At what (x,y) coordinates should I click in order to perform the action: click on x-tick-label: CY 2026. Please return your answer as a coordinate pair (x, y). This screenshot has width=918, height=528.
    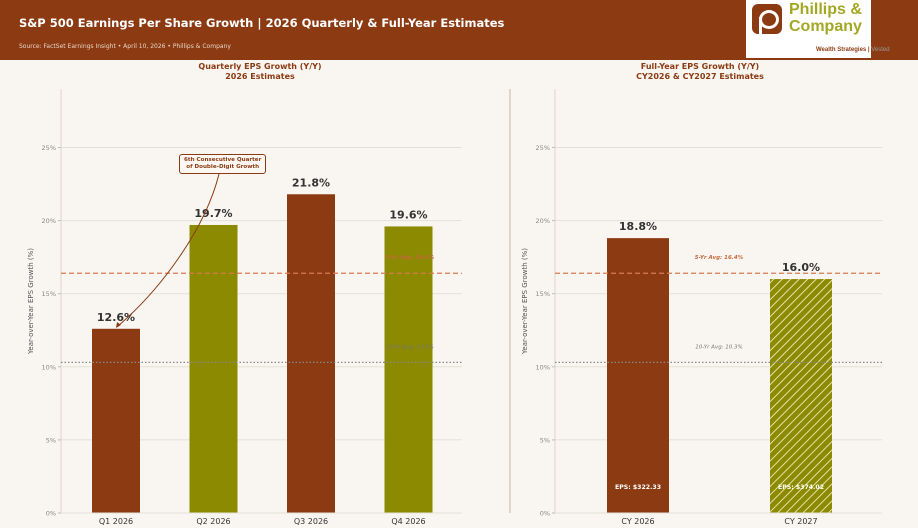
    Looking at the image, I should click on (637, 521).